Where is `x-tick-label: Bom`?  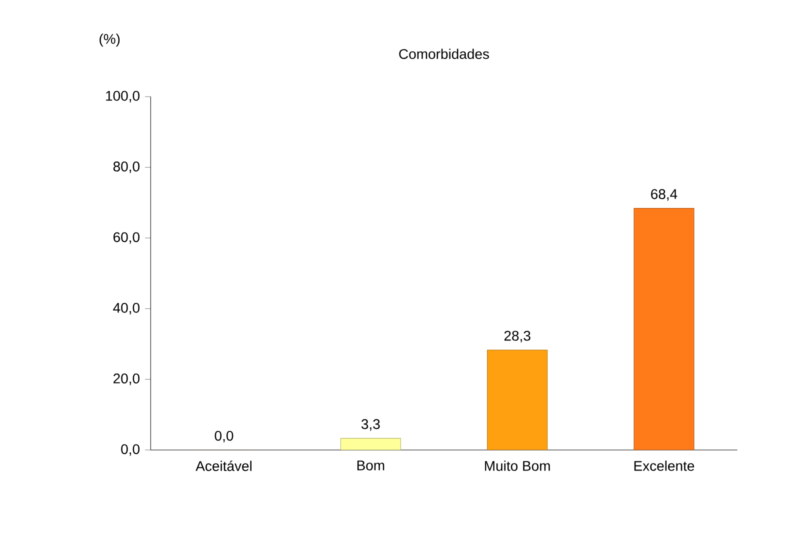 x-tick-label: Bom is located at coordinates (370, 465).